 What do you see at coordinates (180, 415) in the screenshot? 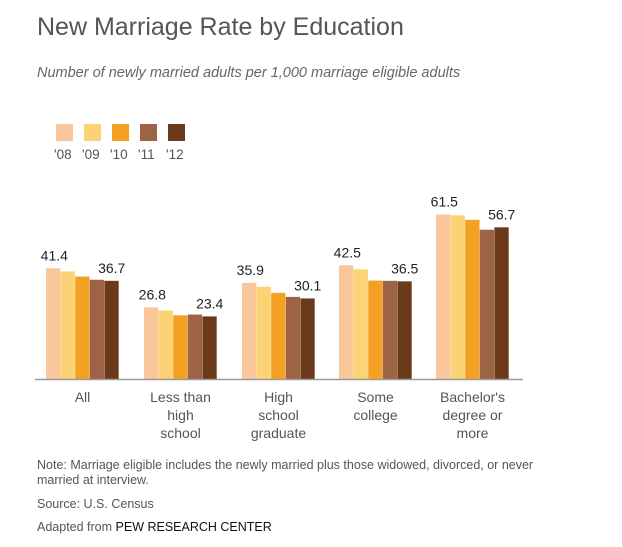
I see `category-label: high` at bounding box center [180, 415].